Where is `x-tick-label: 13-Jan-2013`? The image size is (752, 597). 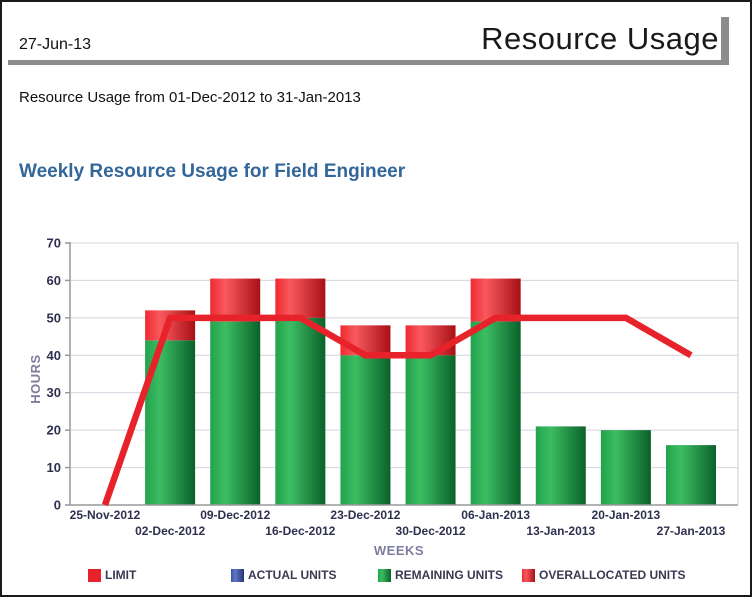 x-tick-label: 13-Jan-2013 is located at coordinates (560, 531).